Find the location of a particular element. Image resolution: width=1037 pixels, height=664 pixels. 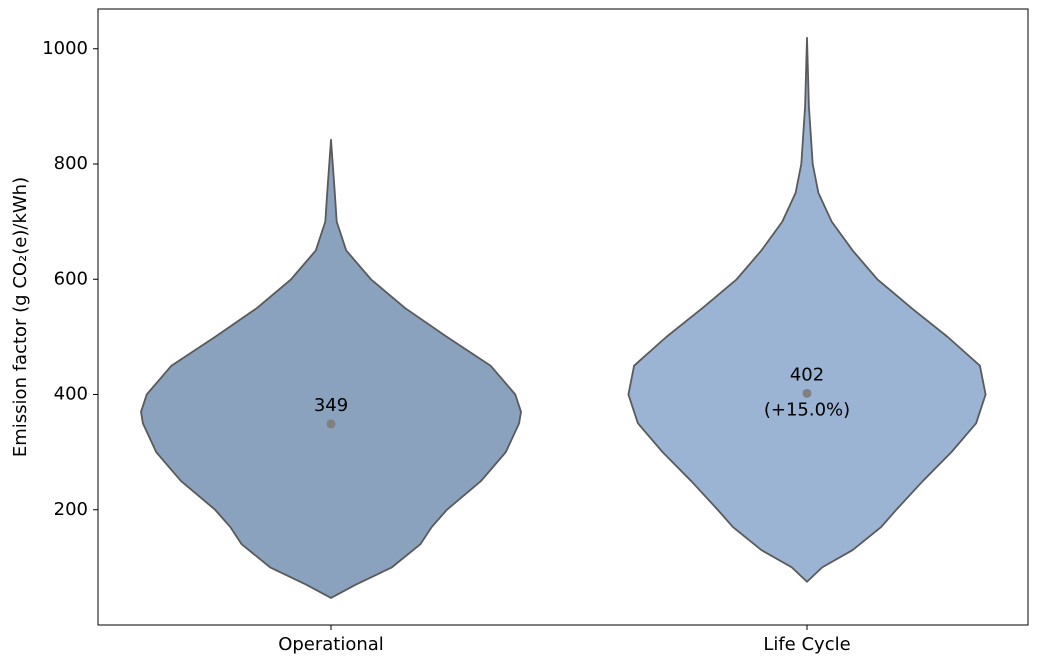

y-tick-label: 1000 is located at coordinates (65, 48).